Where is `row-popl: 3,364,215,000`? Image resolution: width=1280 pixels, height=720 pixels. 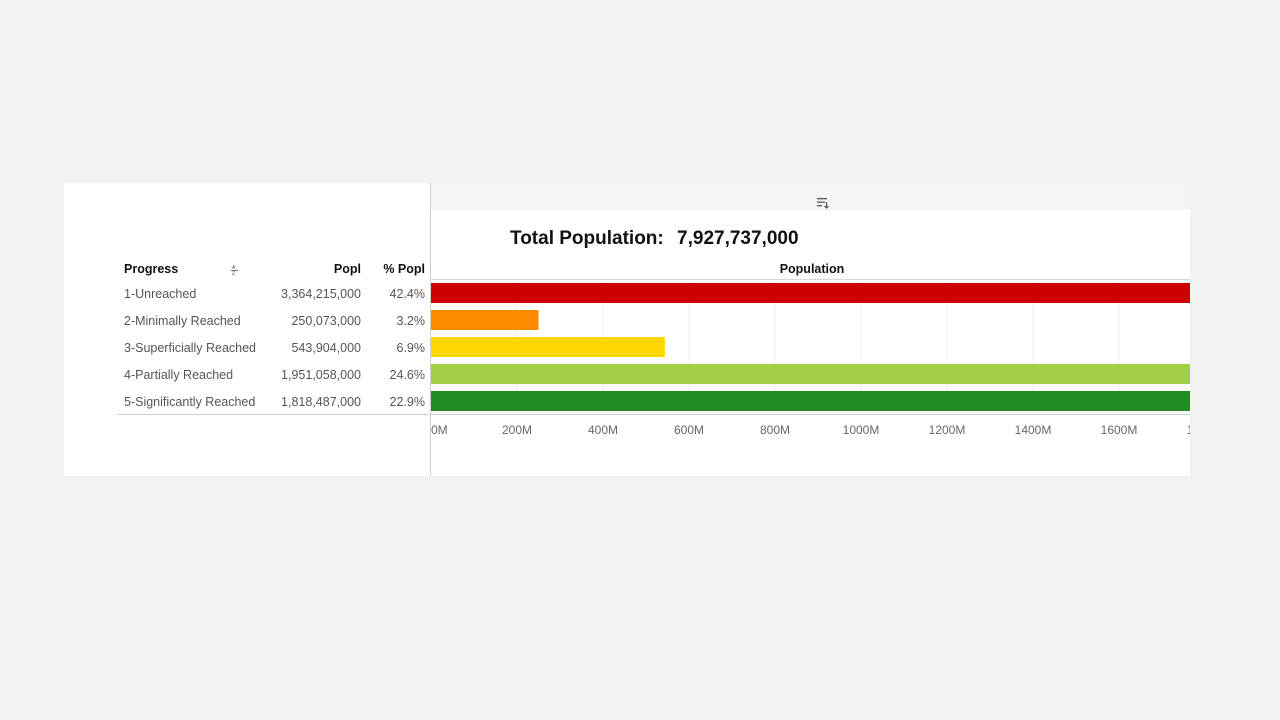
row-popl: 3,364,215,000 is located at coordinates (321, 294).